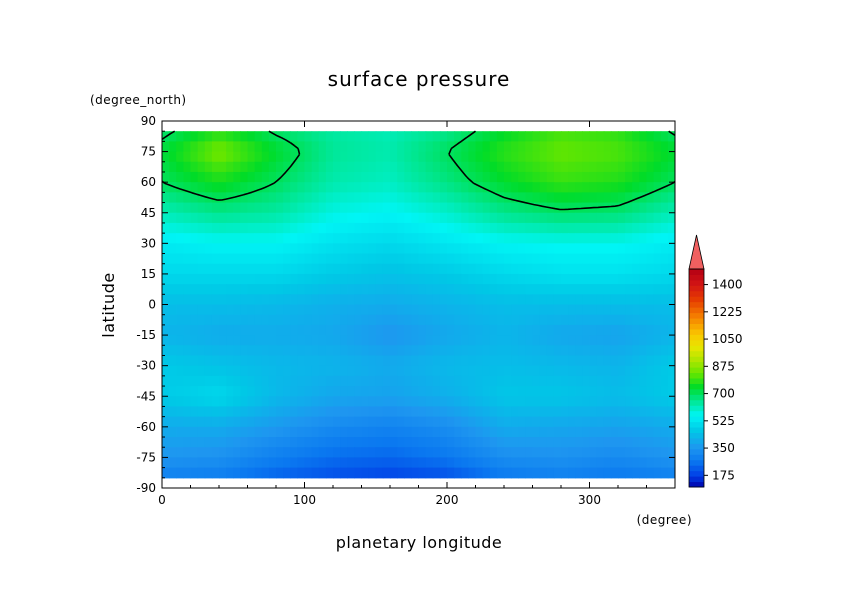 This screenshot has height=595, width=842. Describe the element at coordinates (447, 500) in the screenshot. I see `x-tick-label: 200` at that location.